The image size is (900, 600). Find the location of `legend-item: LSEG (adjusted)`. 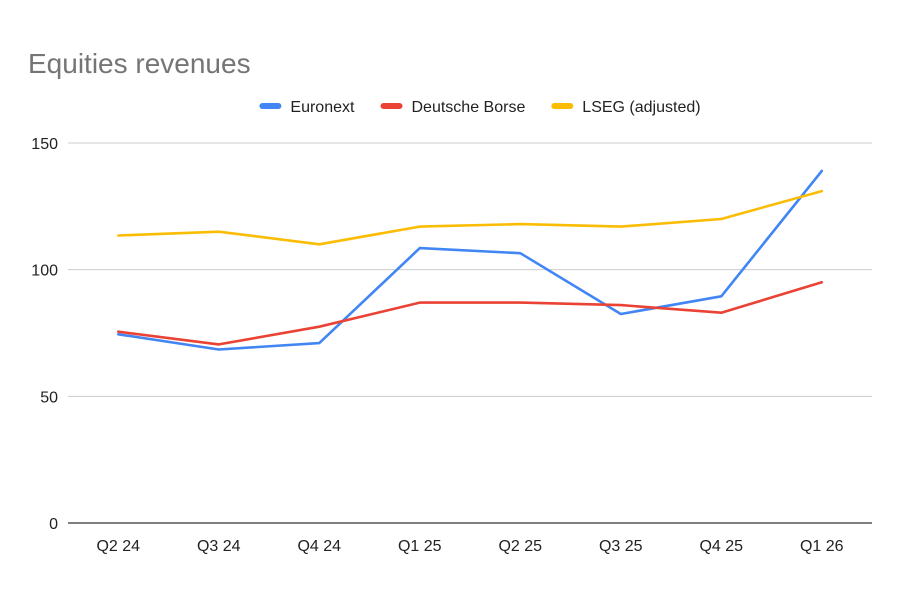

legend-item: LSEG (adjusted) is located at coordinates (626, 107).